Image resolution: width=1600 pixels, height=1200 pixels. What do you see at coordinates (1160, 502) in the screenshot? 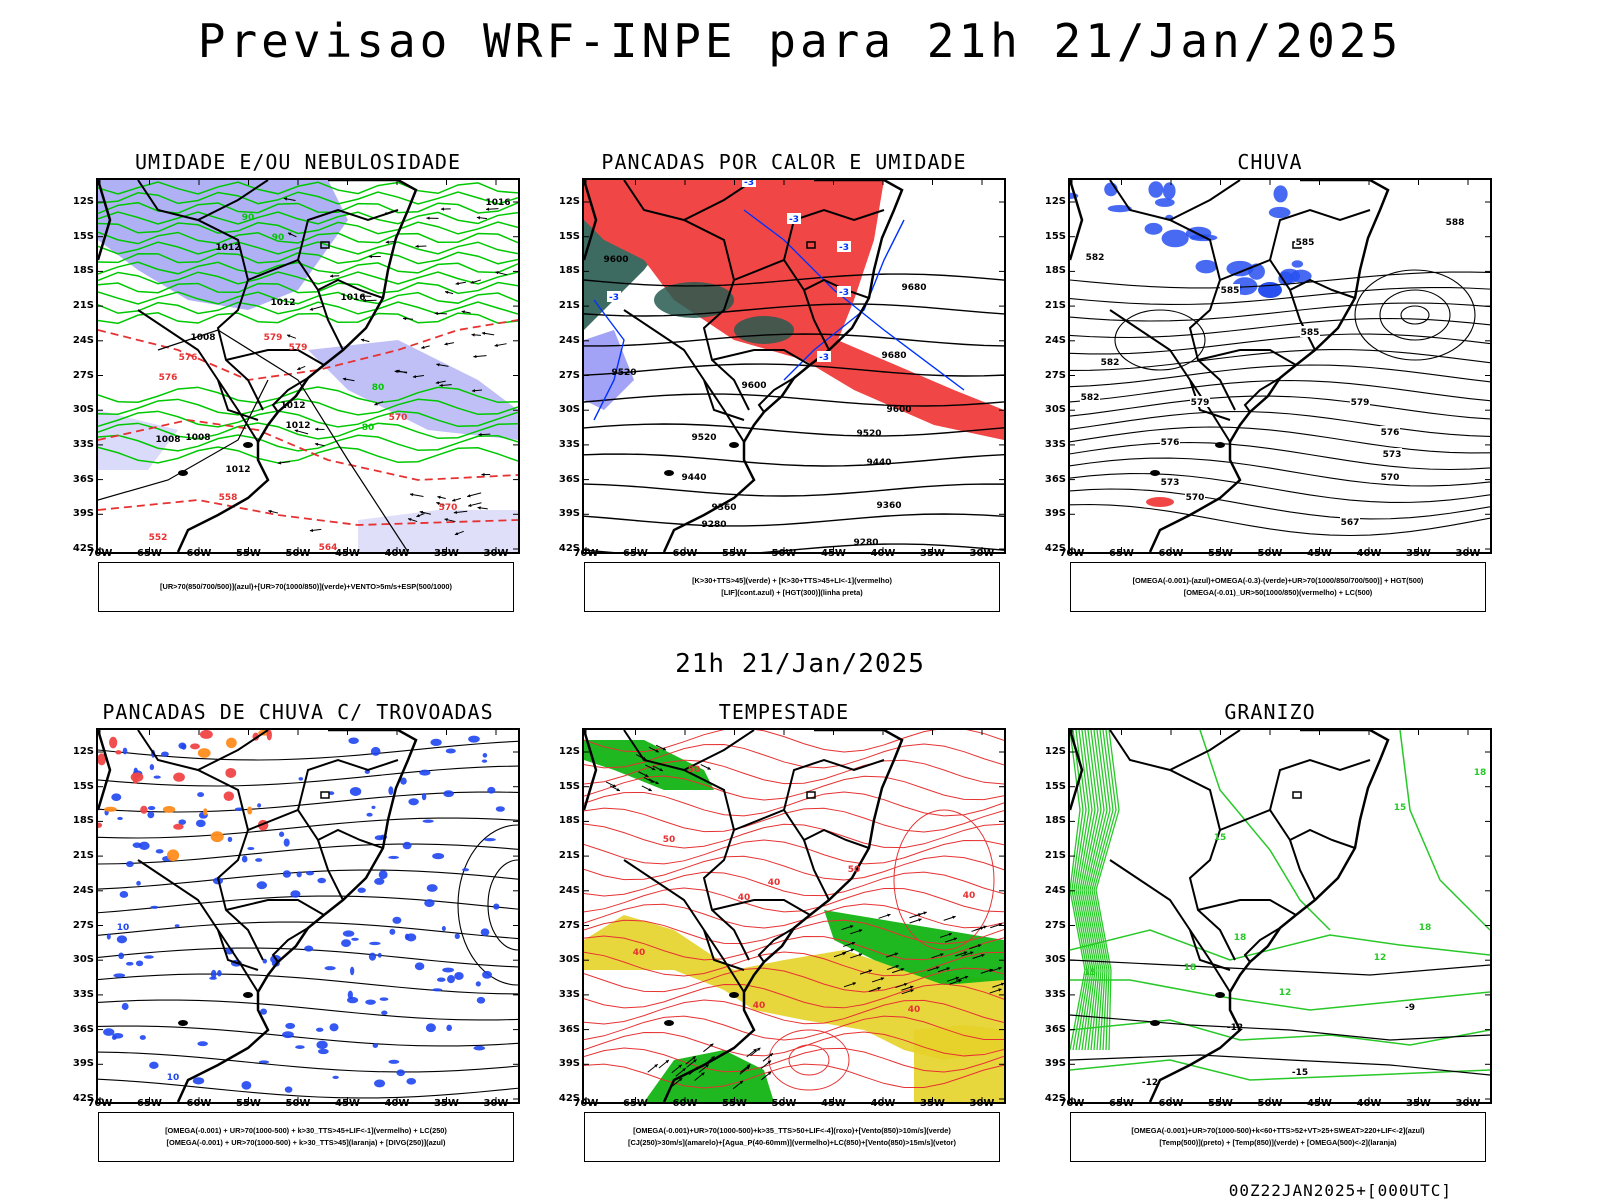
I see `omega-area-red` at bounding box center [1160, 502].